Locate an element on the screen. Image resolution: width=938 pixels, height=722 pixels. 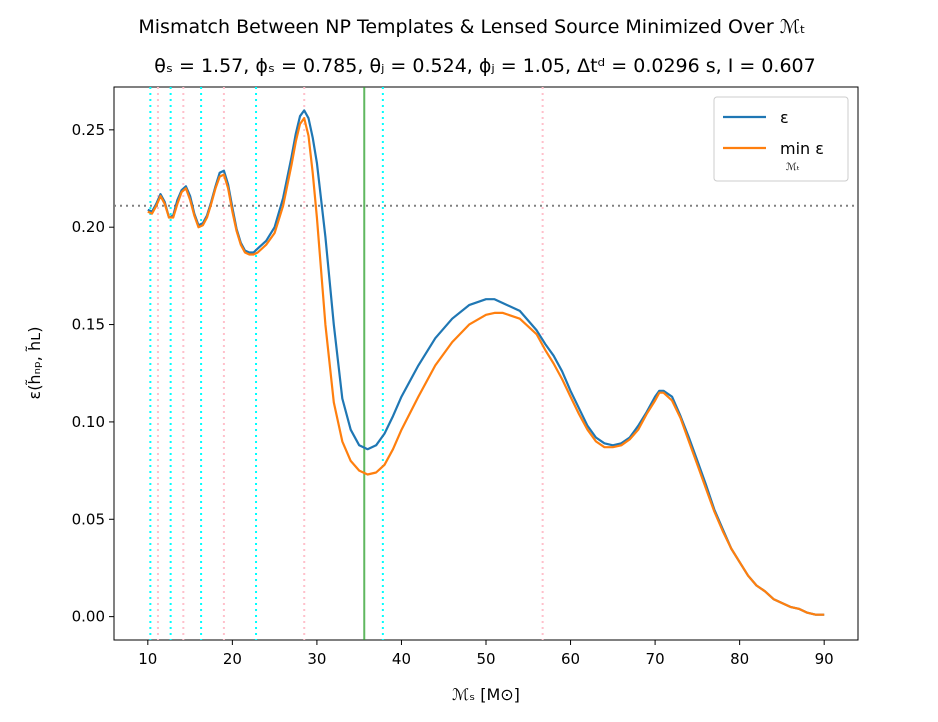
x-tick-label-7: 80 is located at coordinates (739, 659).